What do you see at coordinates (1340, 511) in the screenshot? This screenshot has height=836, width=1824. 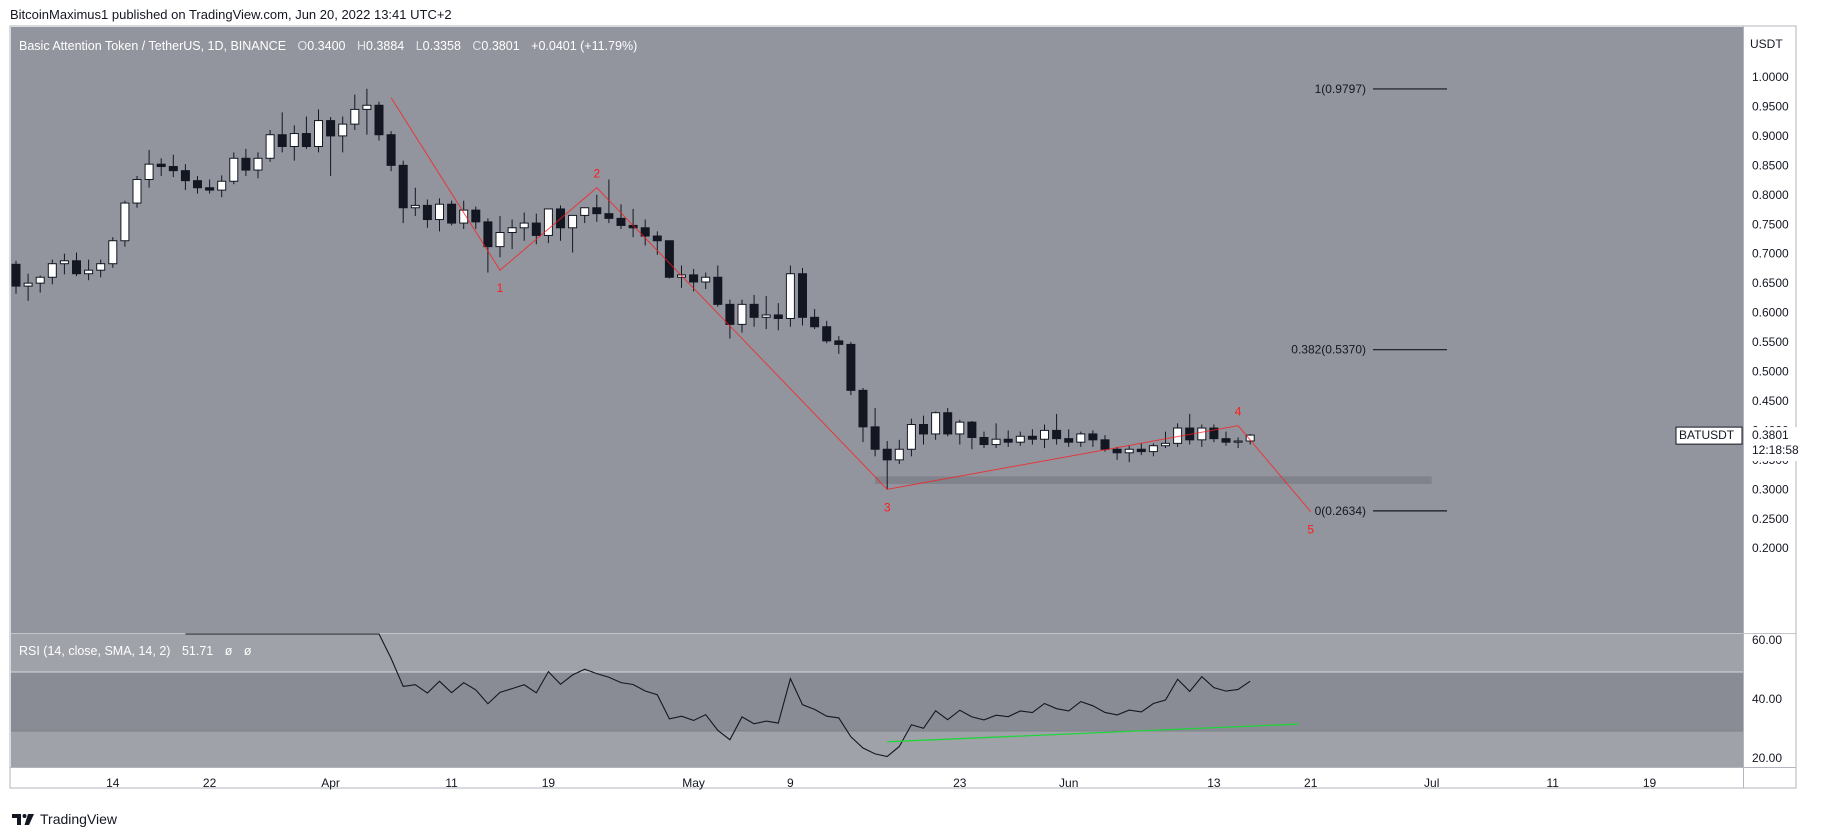 I see `fib-level-label: 0(0.2634)` at bounding box center [1340, 511].